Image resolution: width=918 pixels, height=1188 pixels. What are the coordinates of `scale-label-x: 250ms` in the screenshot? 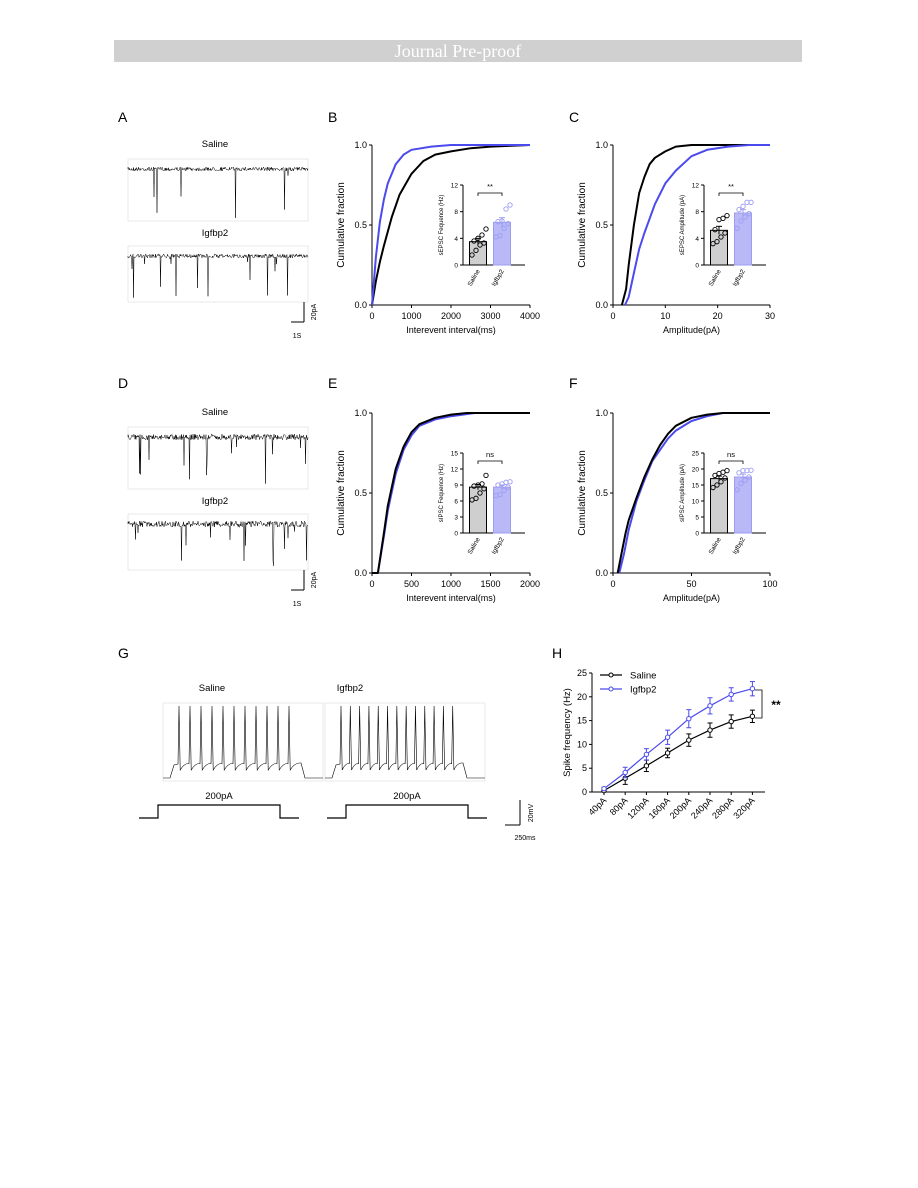 It's located at (525, 838).